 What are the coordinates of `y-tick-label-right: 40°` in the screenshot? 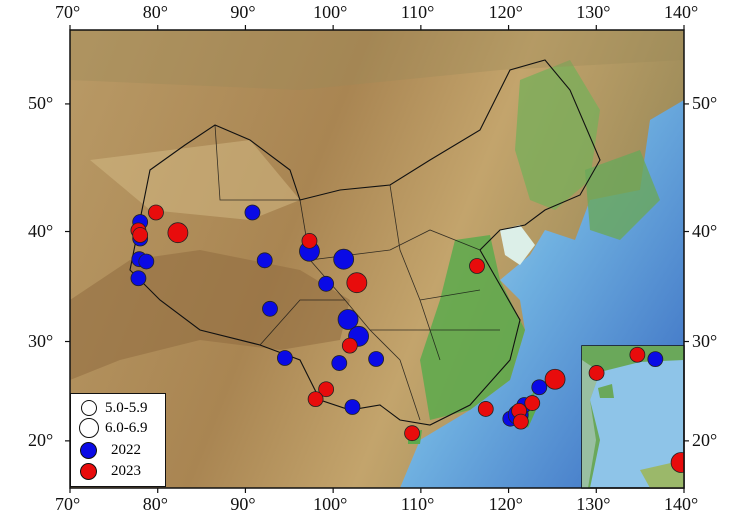 It's located at (705, 230).